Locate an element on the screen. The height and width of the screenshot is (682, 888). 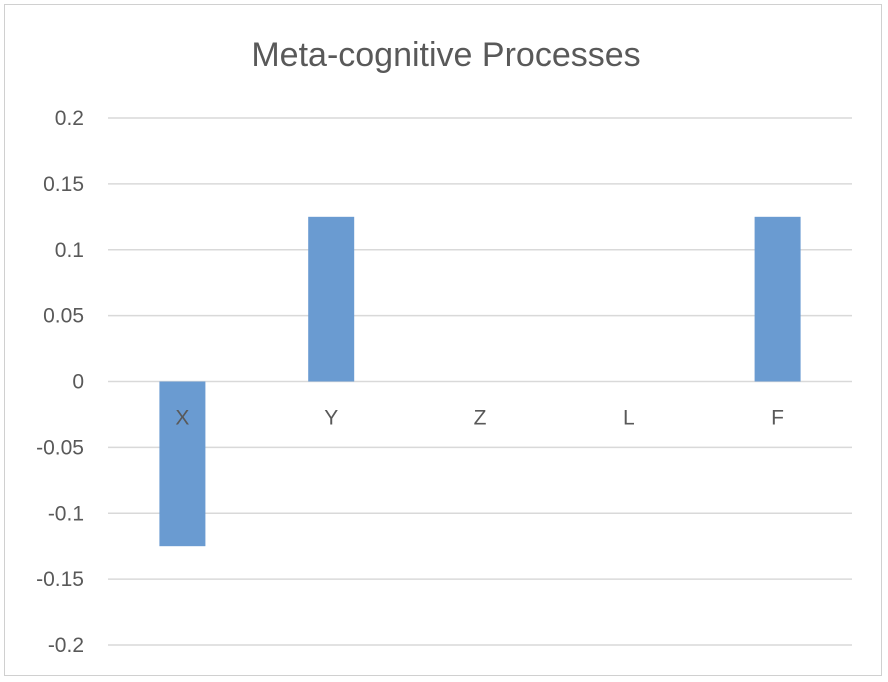
y-tick-label: 0.1 is located at coordinates (69, 250).